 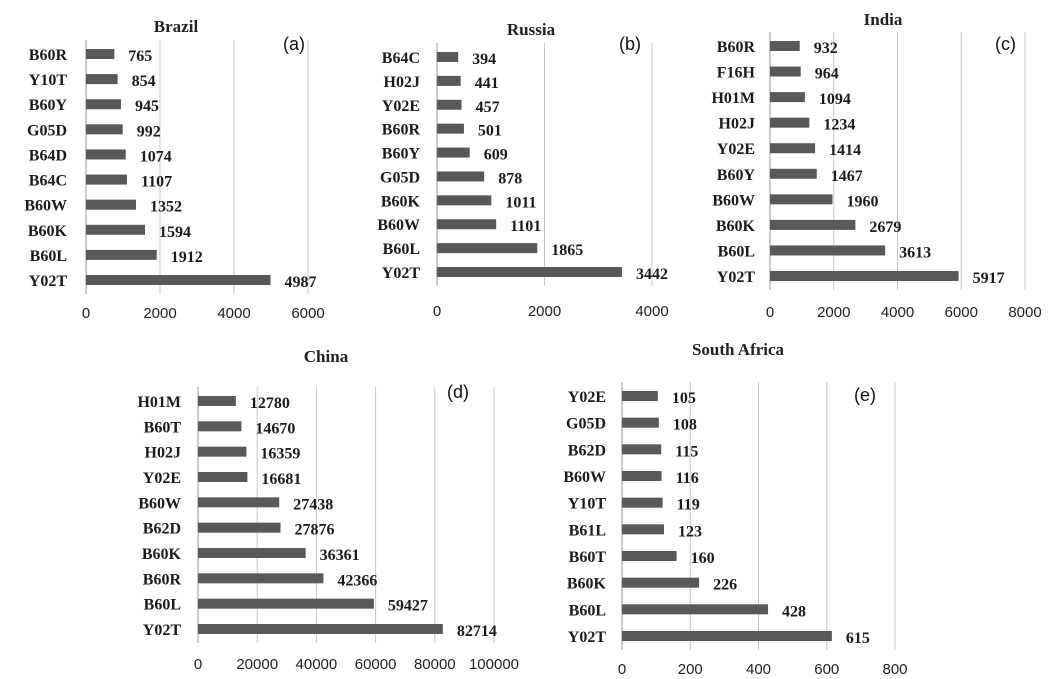 What do you see at coordinates (587, 530) in the screenshot?
I see `category-label: B61L` at bounding box center [587, 530].